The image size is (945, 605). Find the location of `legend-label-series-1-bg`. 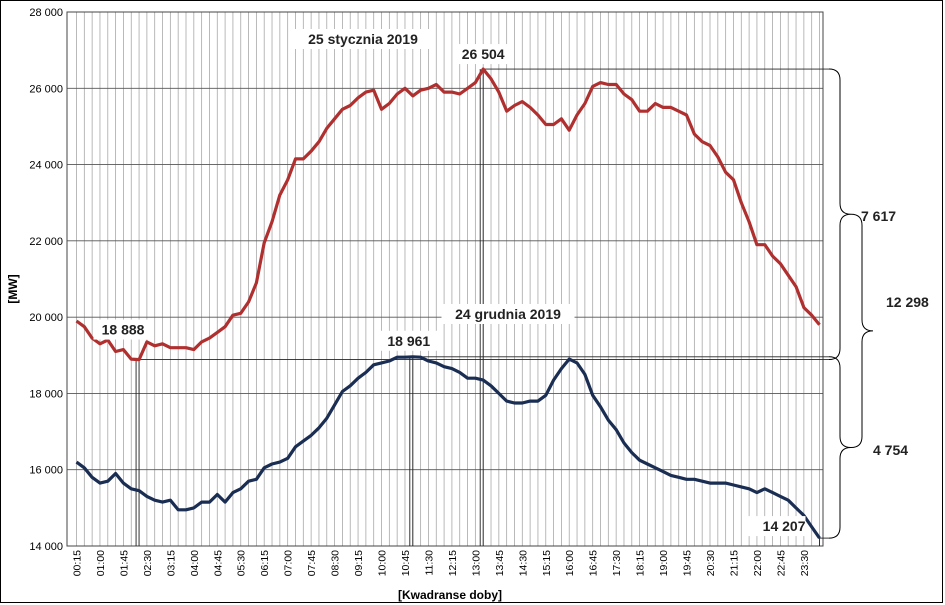

legend-label-series-1-bg is located at coordinates (363, 39).